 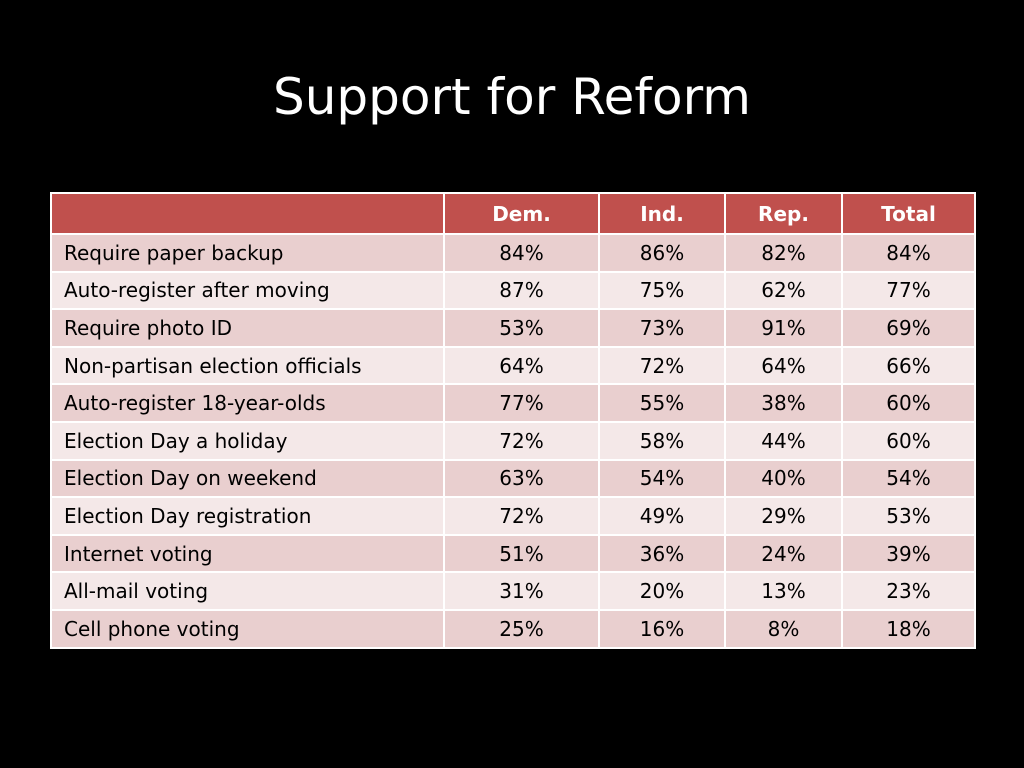 I want to click on table-row: Cell phone voting 25% 16% 8% 18%, so click(x=513, y=629).